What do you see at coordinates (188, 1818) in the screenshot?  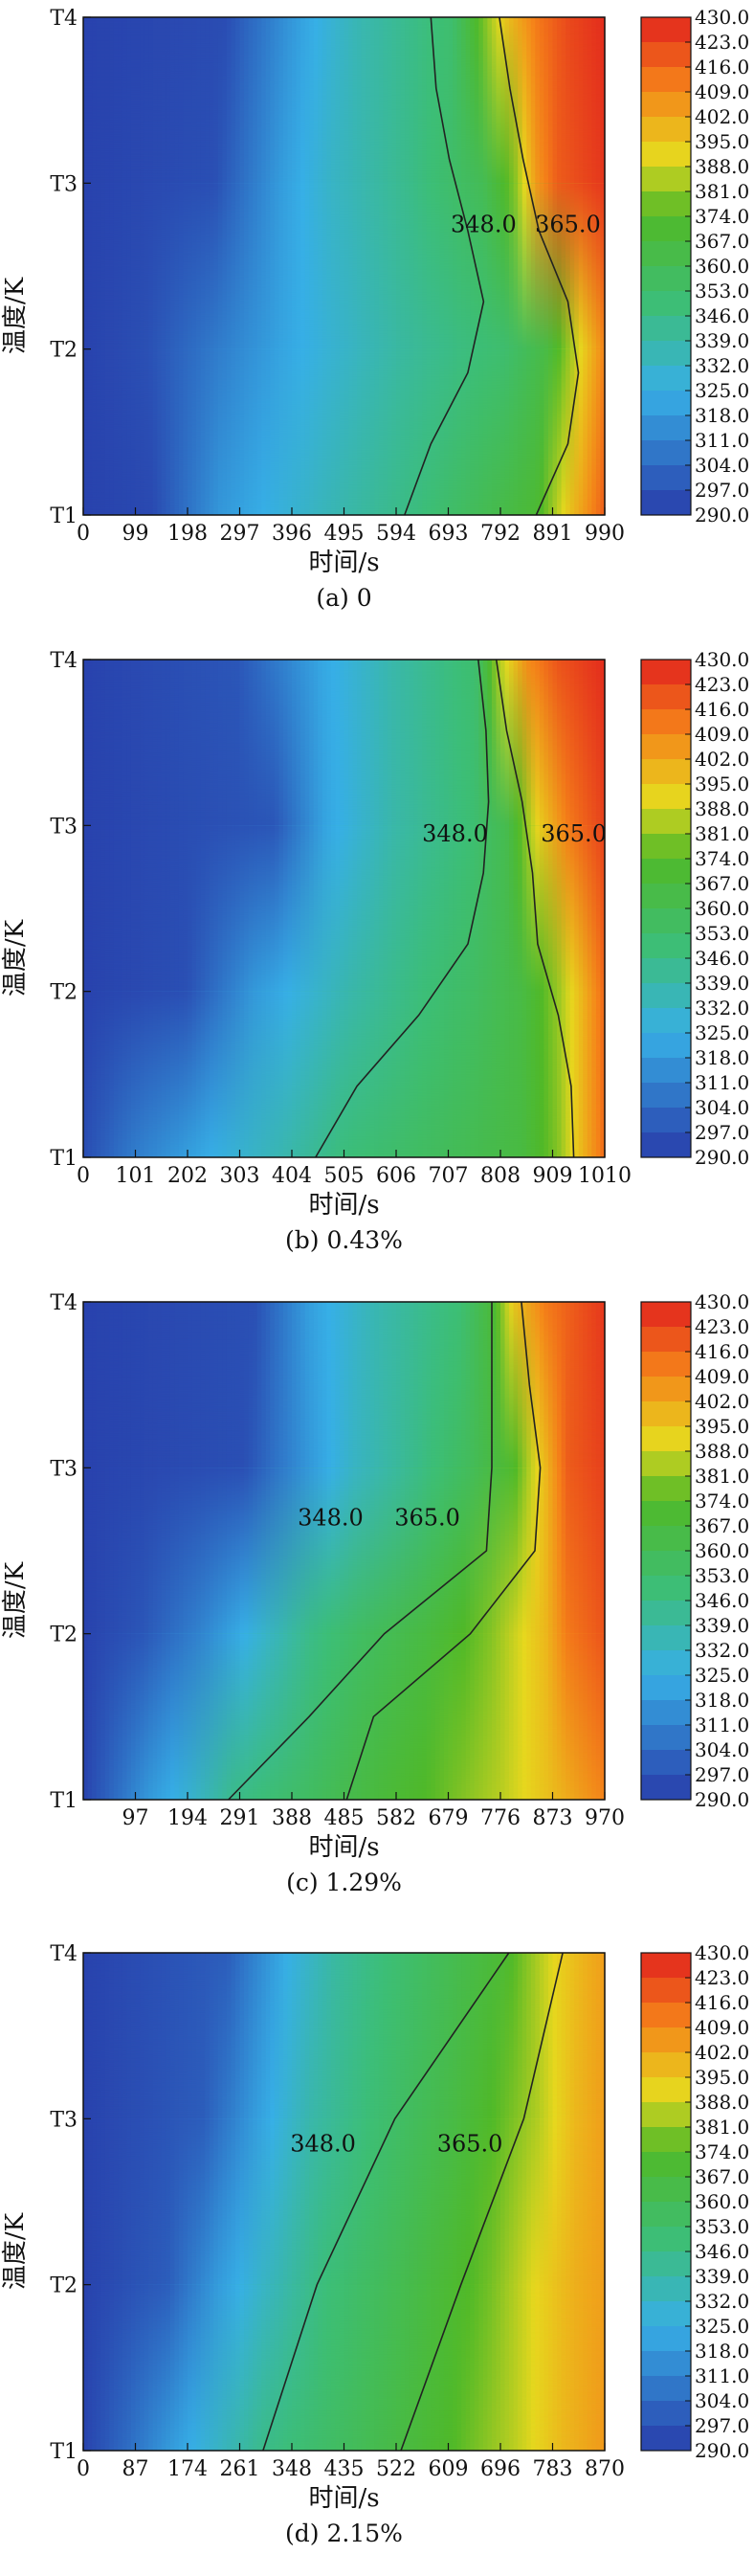 I see `x-tick-label: 194` at bounding box center [188, 1818].